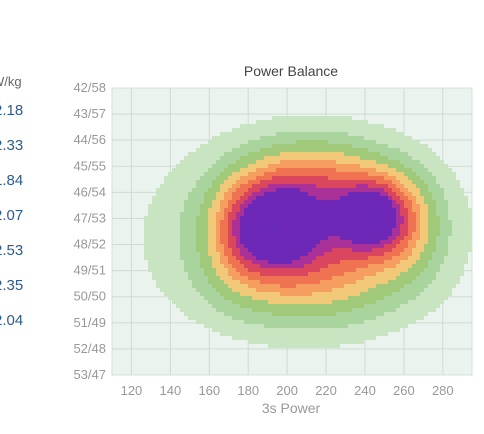 This screenshot has height=434, width=484. Describe the element at coordinates (209, 390) in the screenshot. I see `x-tick-label: 160` at that location.